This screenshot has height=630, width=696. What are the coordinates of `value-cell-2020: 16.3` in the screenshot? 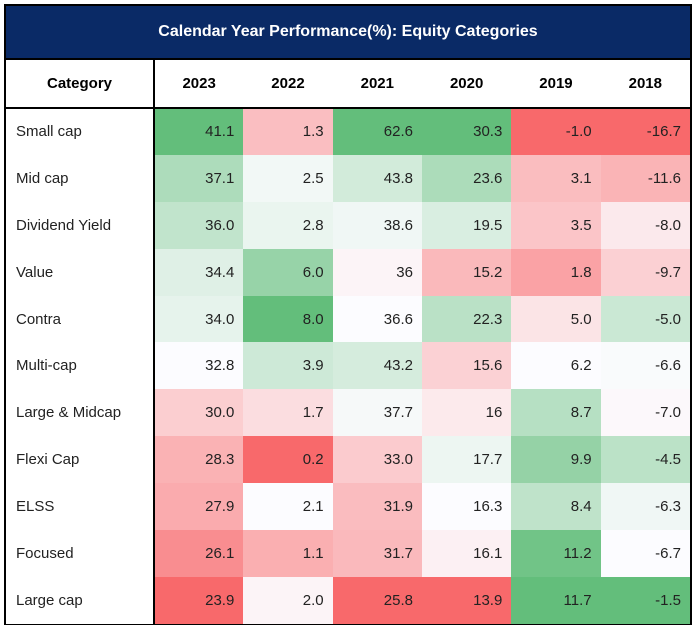 It's located at (466, 507).